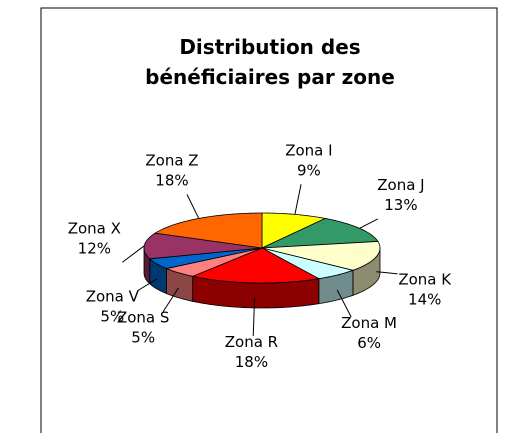  I want to click on data-label: Zona J 13%, so click(400, 195).